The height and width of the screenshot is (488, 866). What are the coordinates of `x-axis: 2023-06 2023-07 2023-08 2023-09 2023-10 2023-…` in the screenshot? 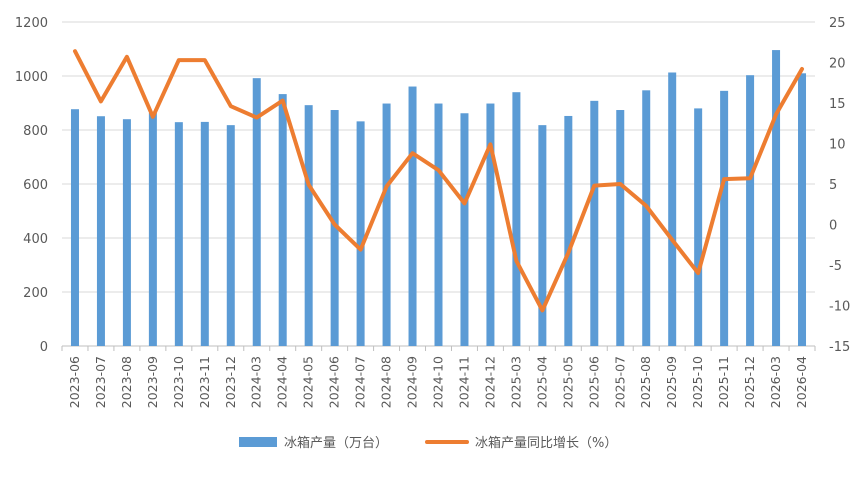 It's located at (438, 377).